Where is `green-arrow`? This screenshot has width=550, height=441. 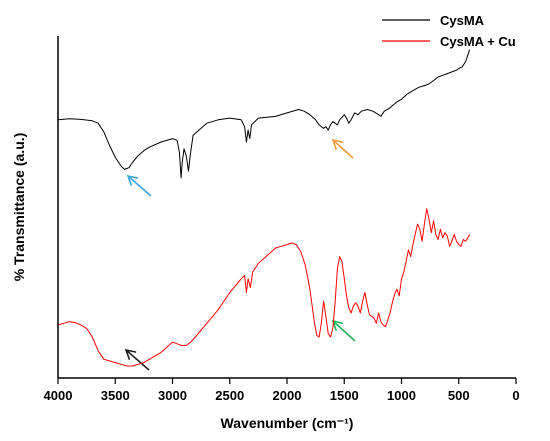 green-arrow is located at coordinates (343, 330).